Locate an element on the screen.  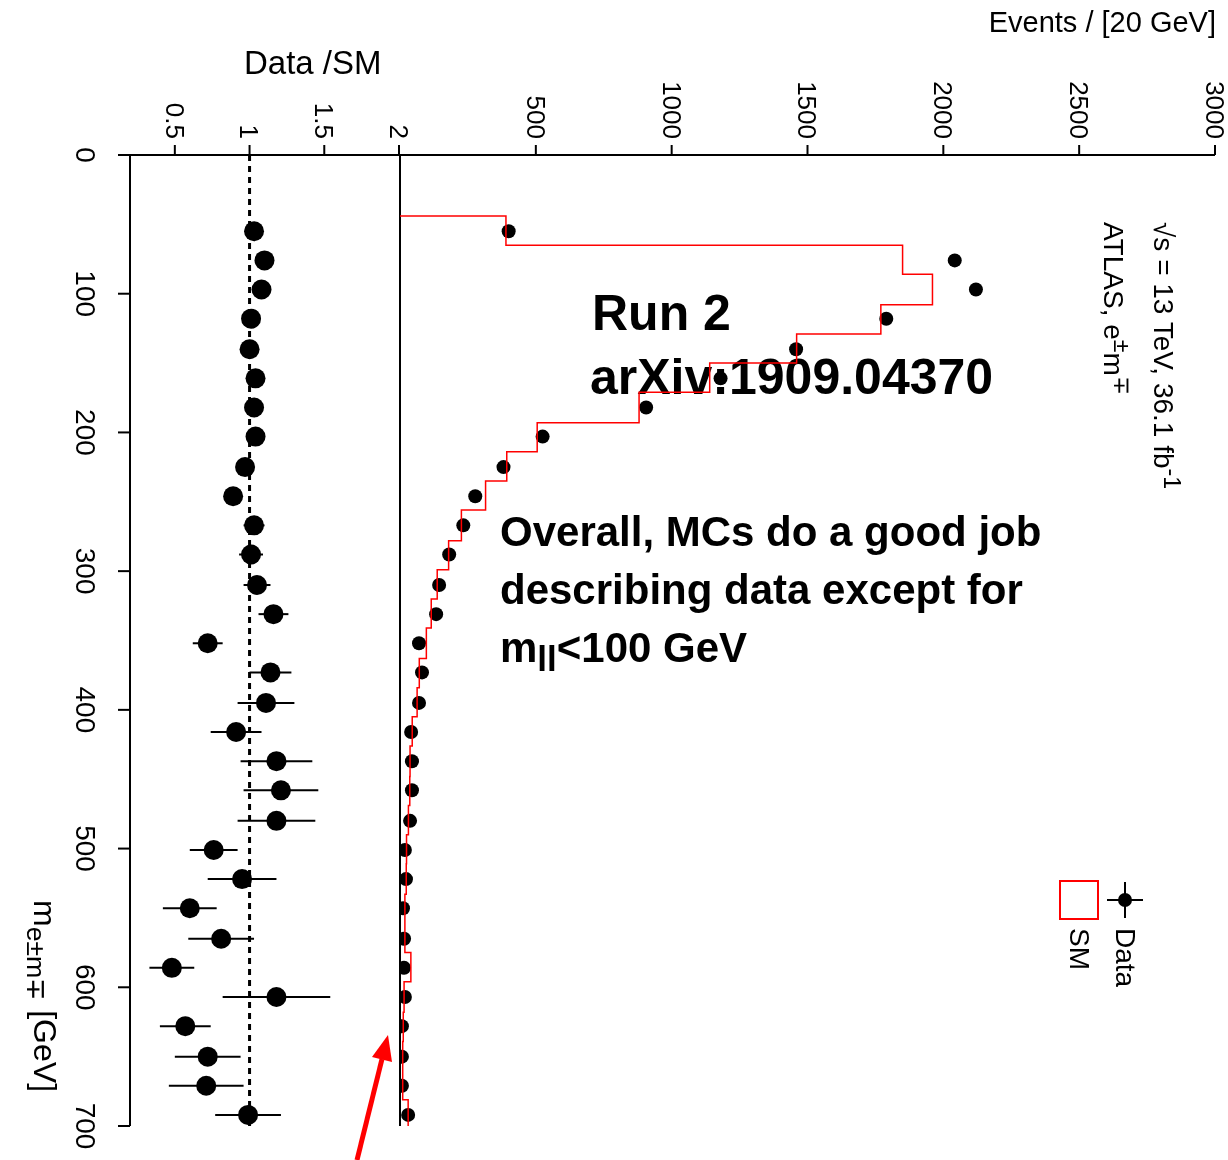
y-tick-label: 100 is located at coordinates (85, 294).